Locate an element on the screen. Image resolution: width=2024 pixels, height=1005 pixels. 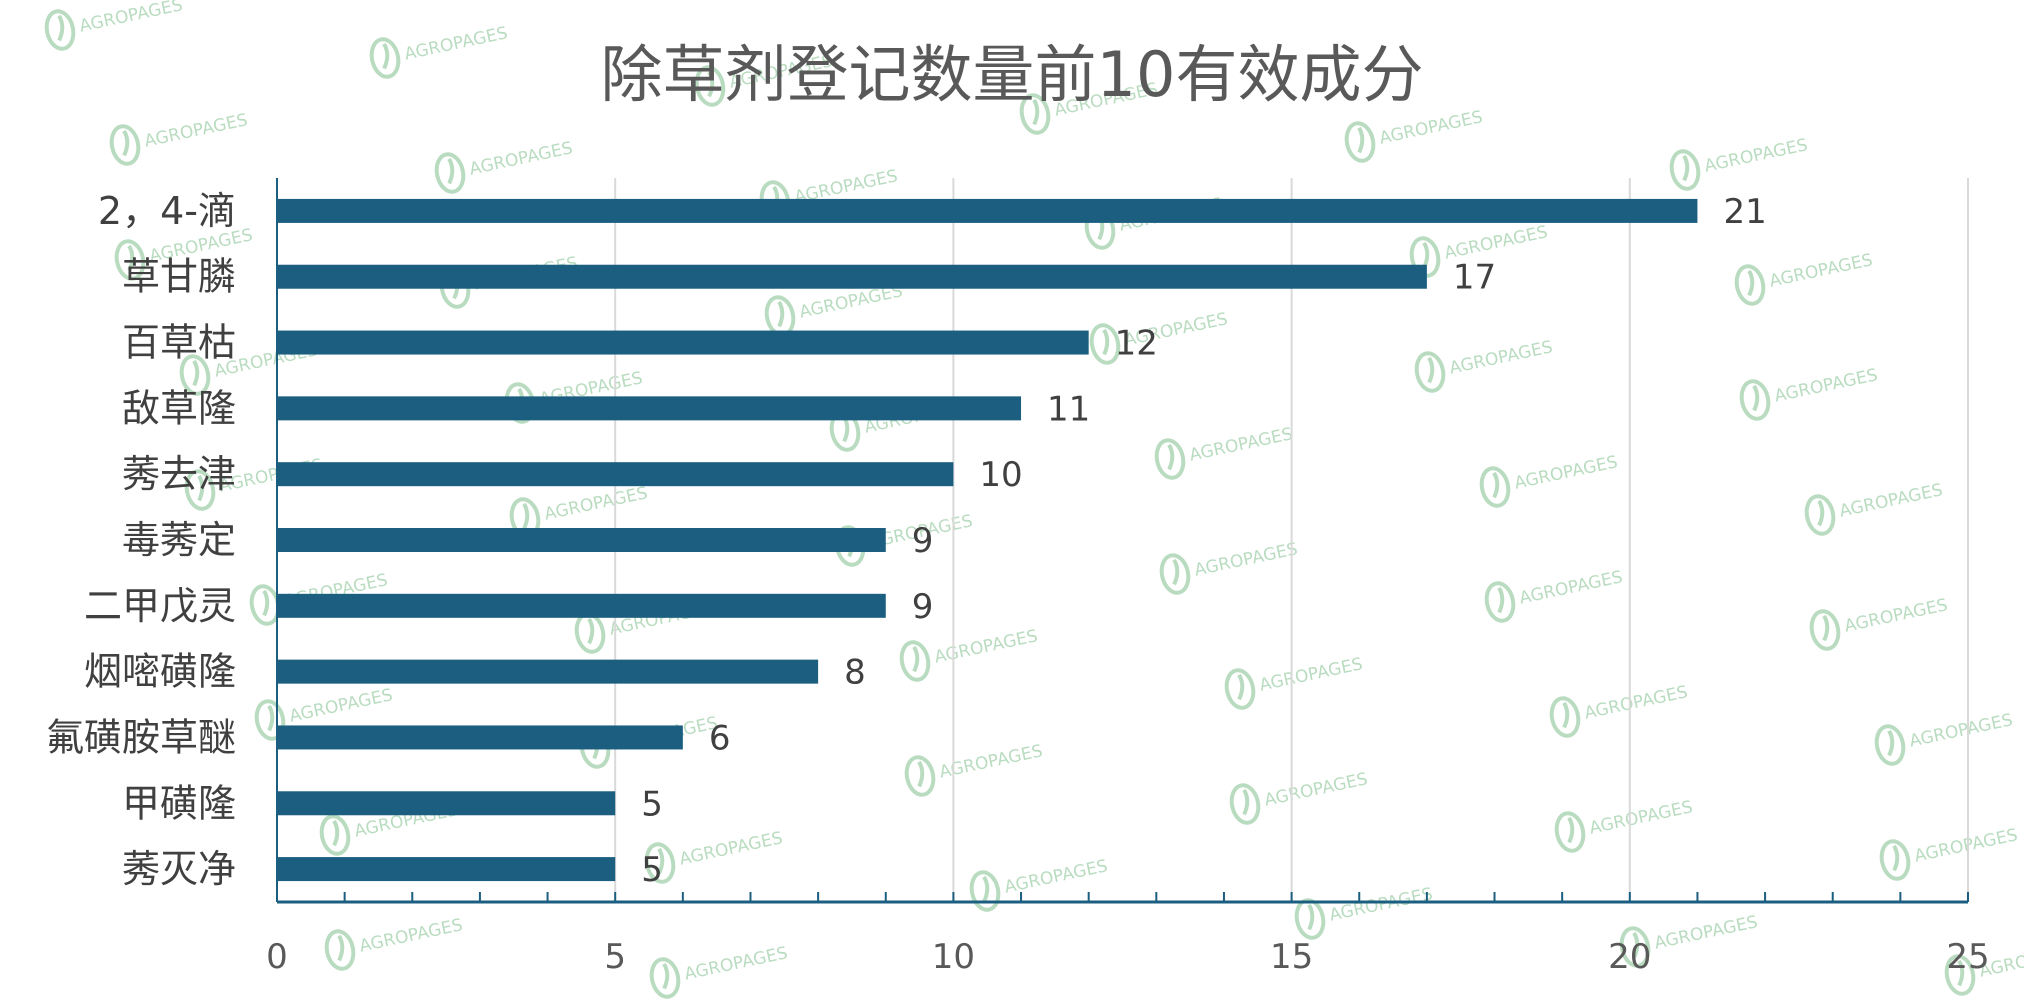
x-tick-label: 0 is located at coordinates (277, 957).